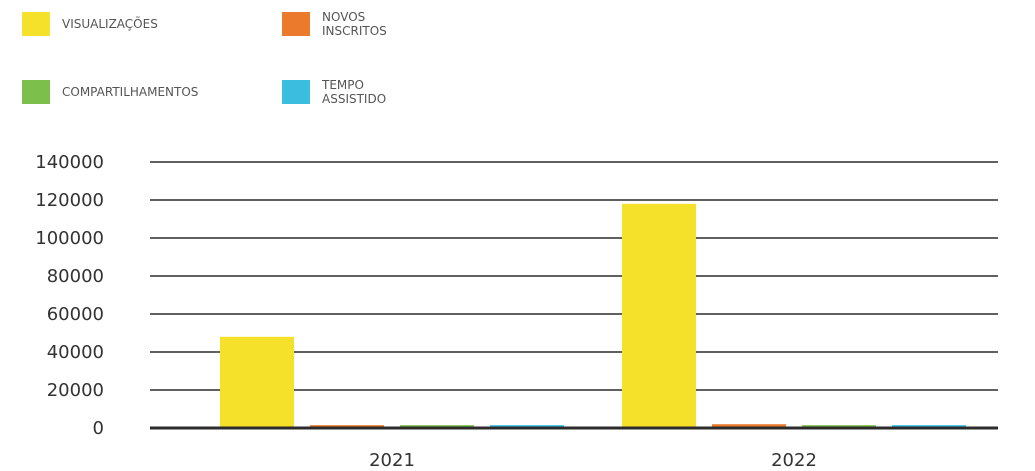 The height and width of the screenshot is (471, 1035). I want to click on legend-label: NOVOS, so click(343, 17).